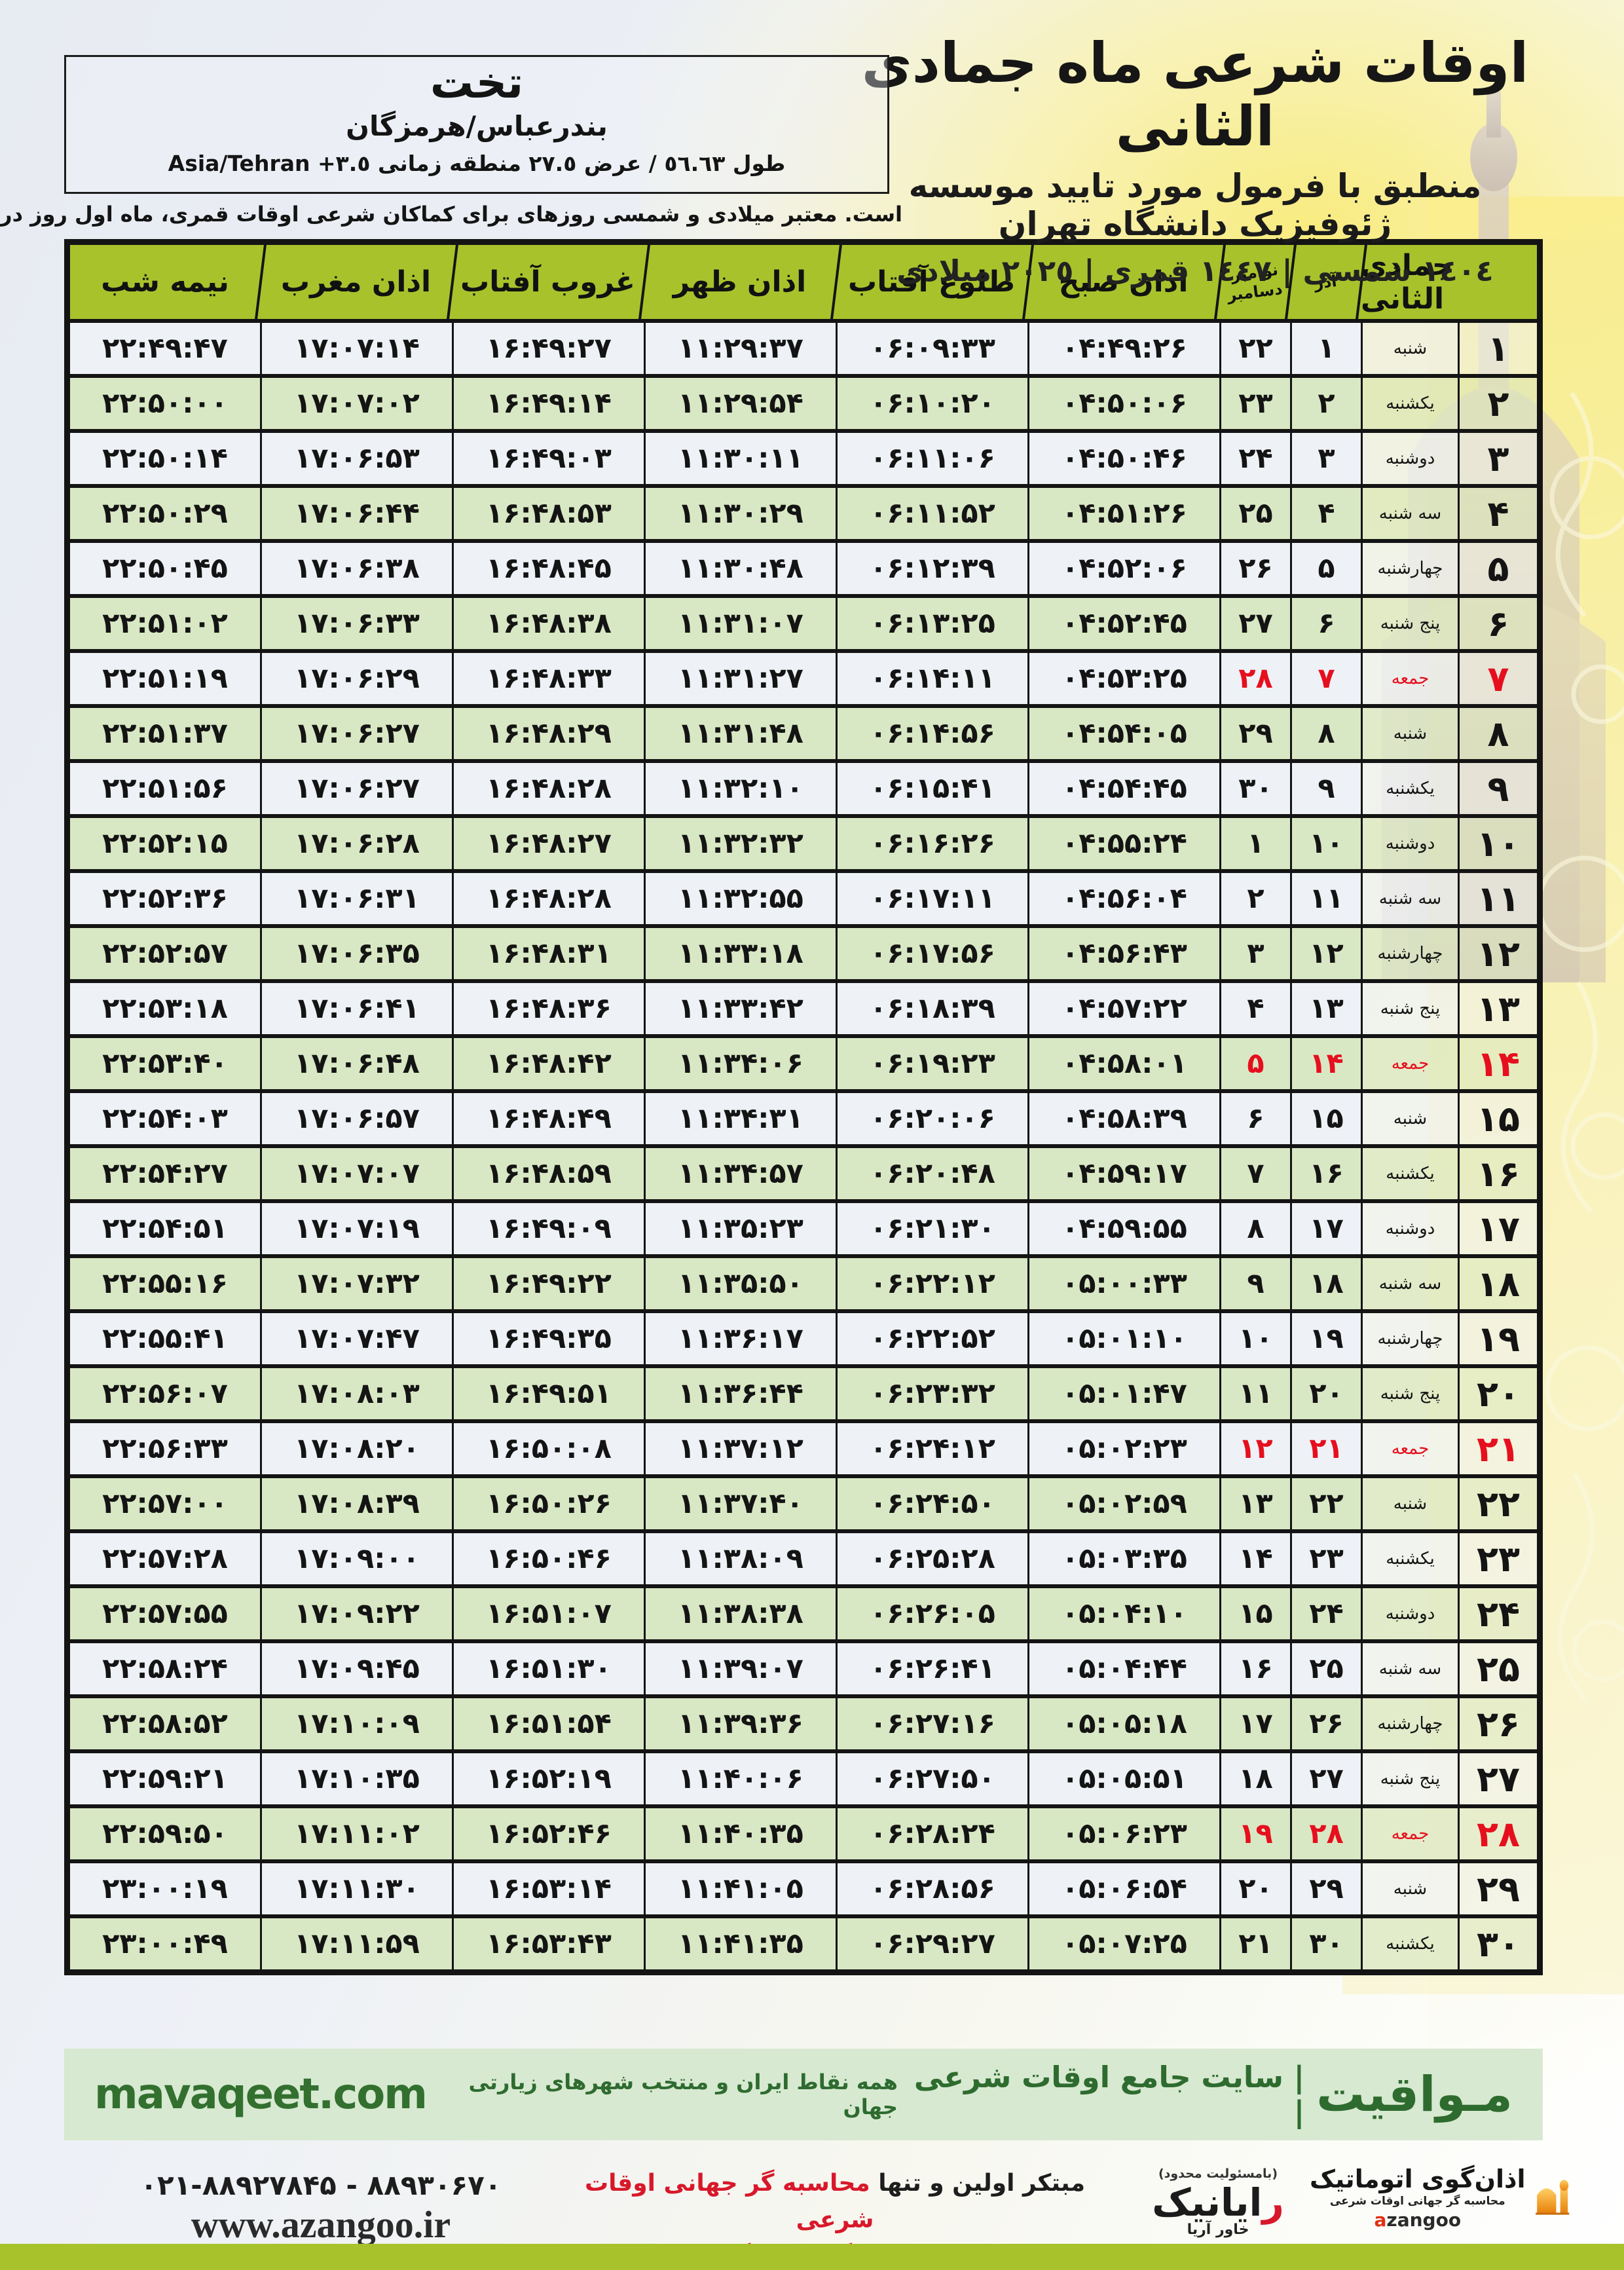 The image size is (1624, 2270). What do you see at coordinates (1380, 2219) in the screenshot?
I see `azangoo-latin-a: a` at bounding box center [1380, 2219].